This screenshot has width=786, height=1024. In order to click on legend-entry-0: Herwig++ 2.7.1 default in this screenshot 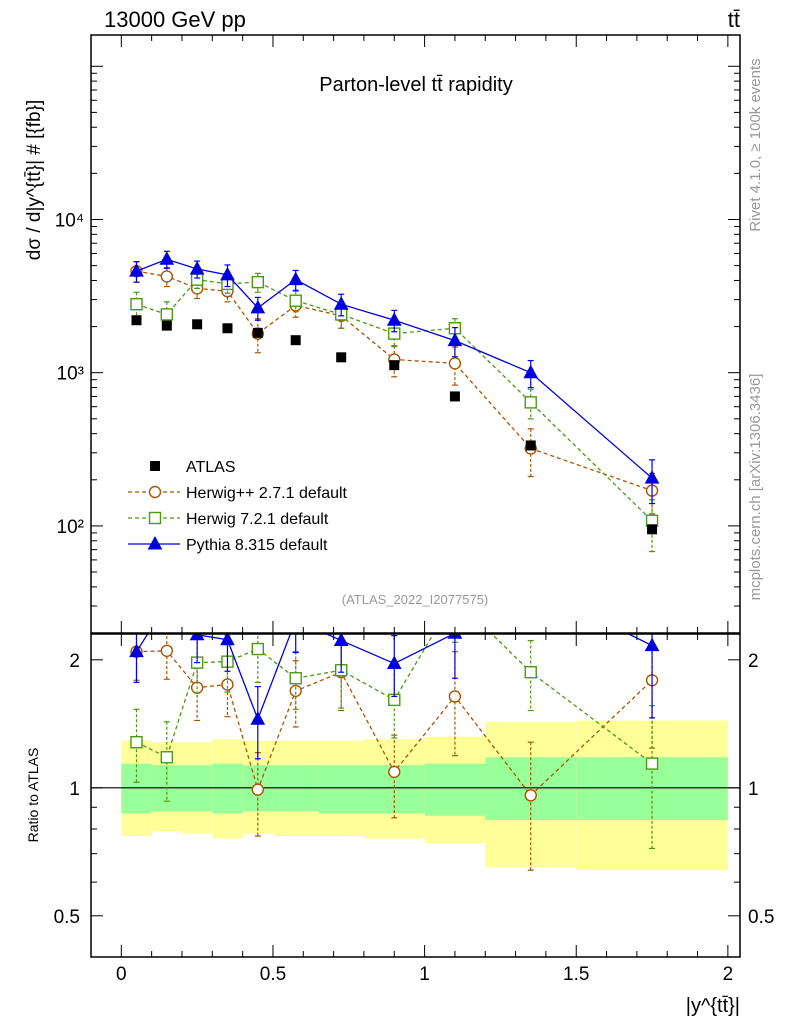, I will do `click(238, 493)`.